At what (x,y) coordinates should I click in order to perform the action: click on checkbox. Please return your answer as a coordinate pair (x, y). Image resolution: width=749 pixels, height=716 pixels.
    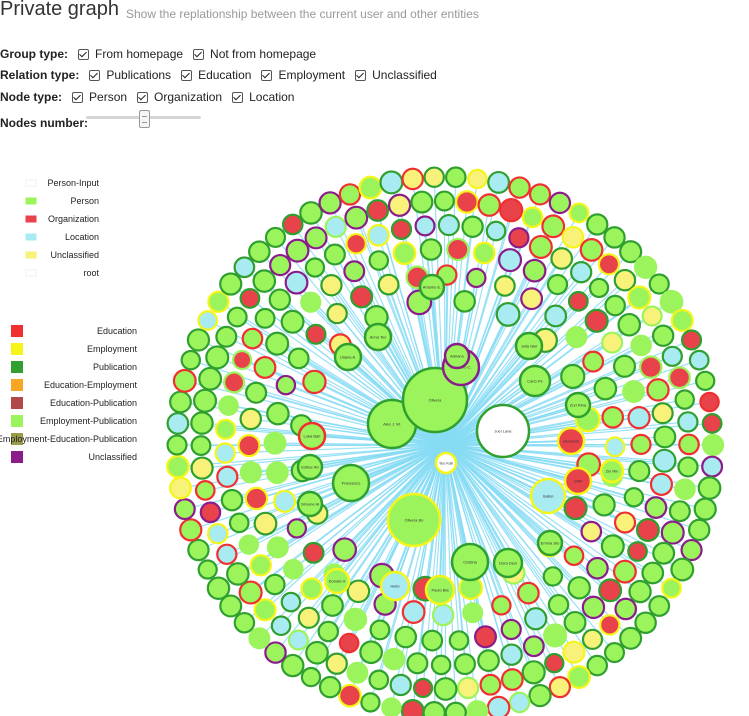
    Looking at the image, I should click on (199, 54).